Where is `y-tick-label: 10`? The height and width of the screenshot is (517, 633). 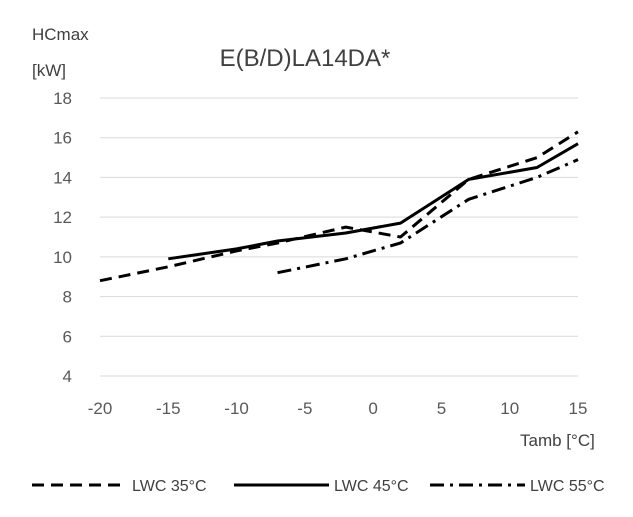
y-tick-label: 10 is located at coordinates (62, 257).